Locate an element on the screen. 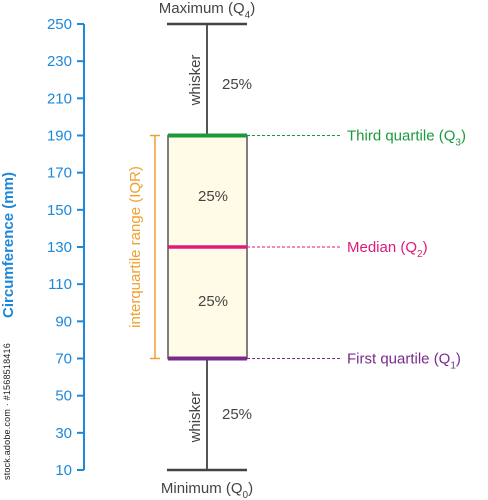 This screenshot has height=500, width=488. upper-box-percent: 25% is located at coordinates (213, 196).